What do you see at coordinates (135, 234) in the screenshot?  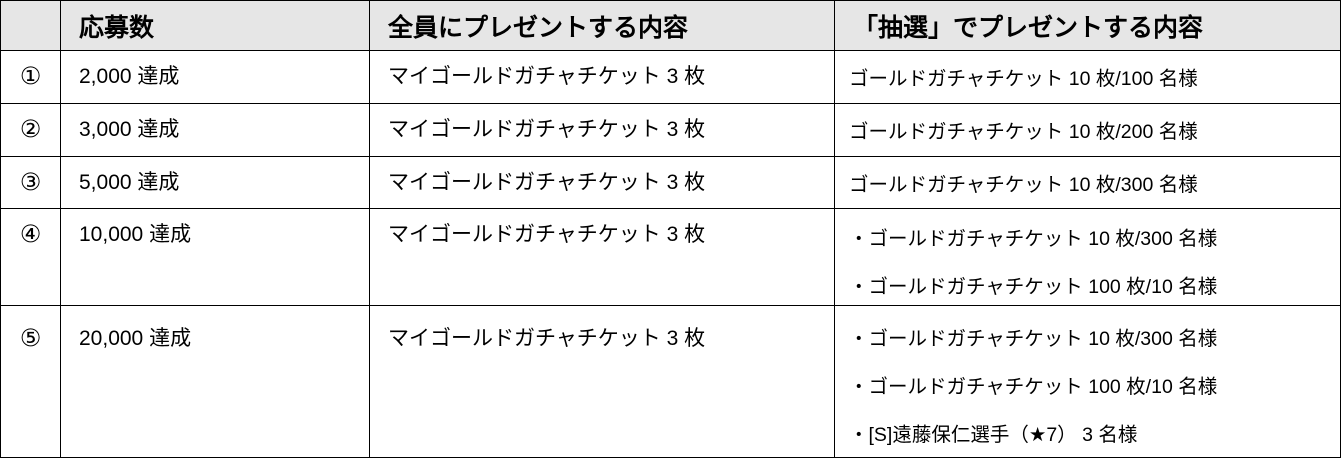 I see `row-count: 10,000 達成` at bounding box center [135, 234].